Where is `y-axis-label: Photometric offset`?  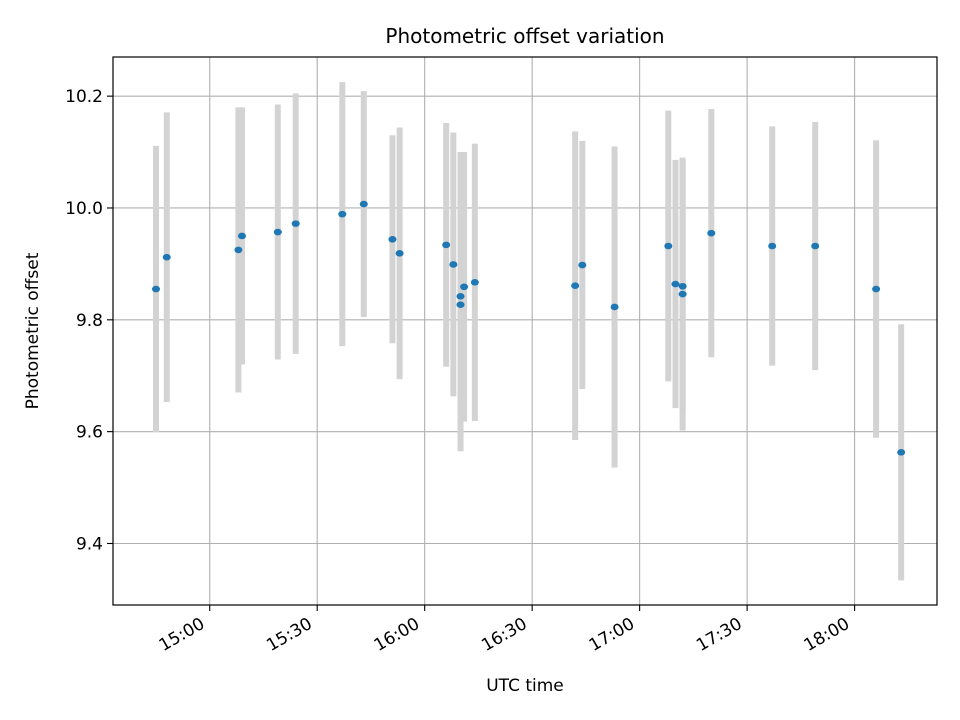
y-axis-label: Photometric offset is located at coordinates (33, 330).